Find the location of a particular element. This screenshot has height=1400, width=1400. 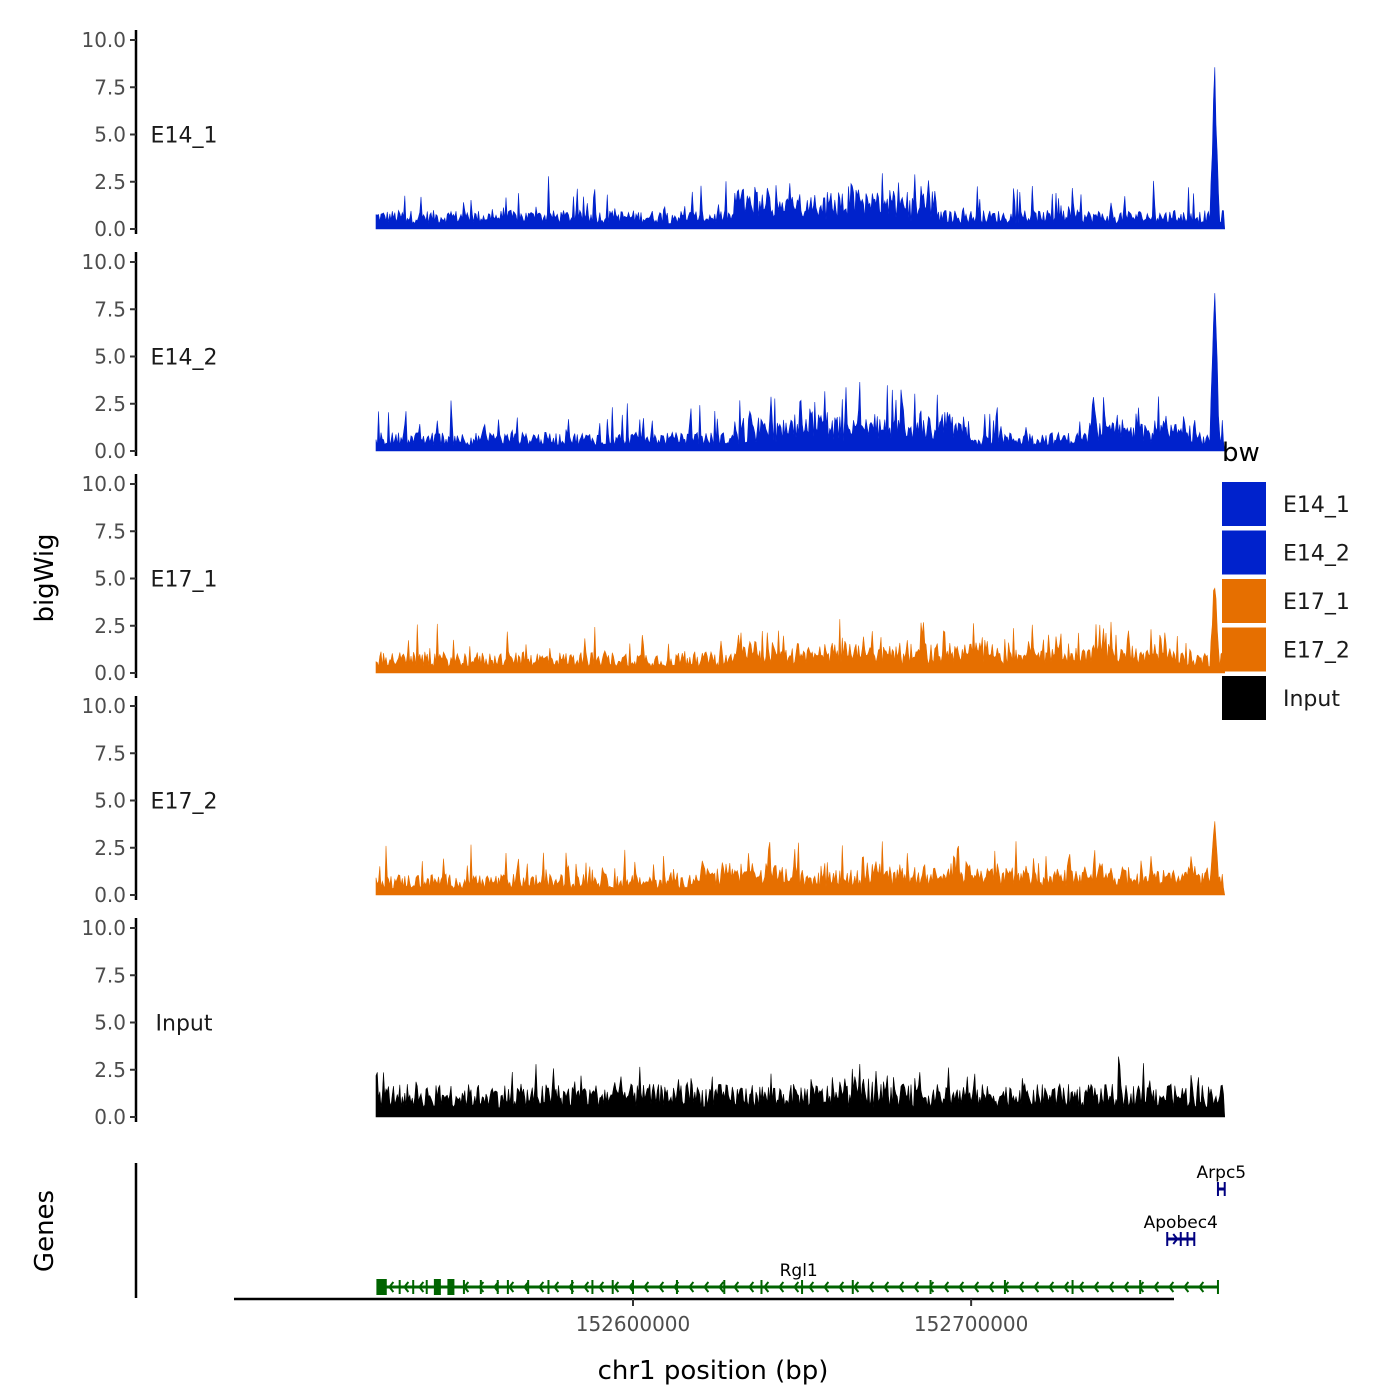

legend-item-E17_1: E17_1 is located at coordinates (1286, 601).